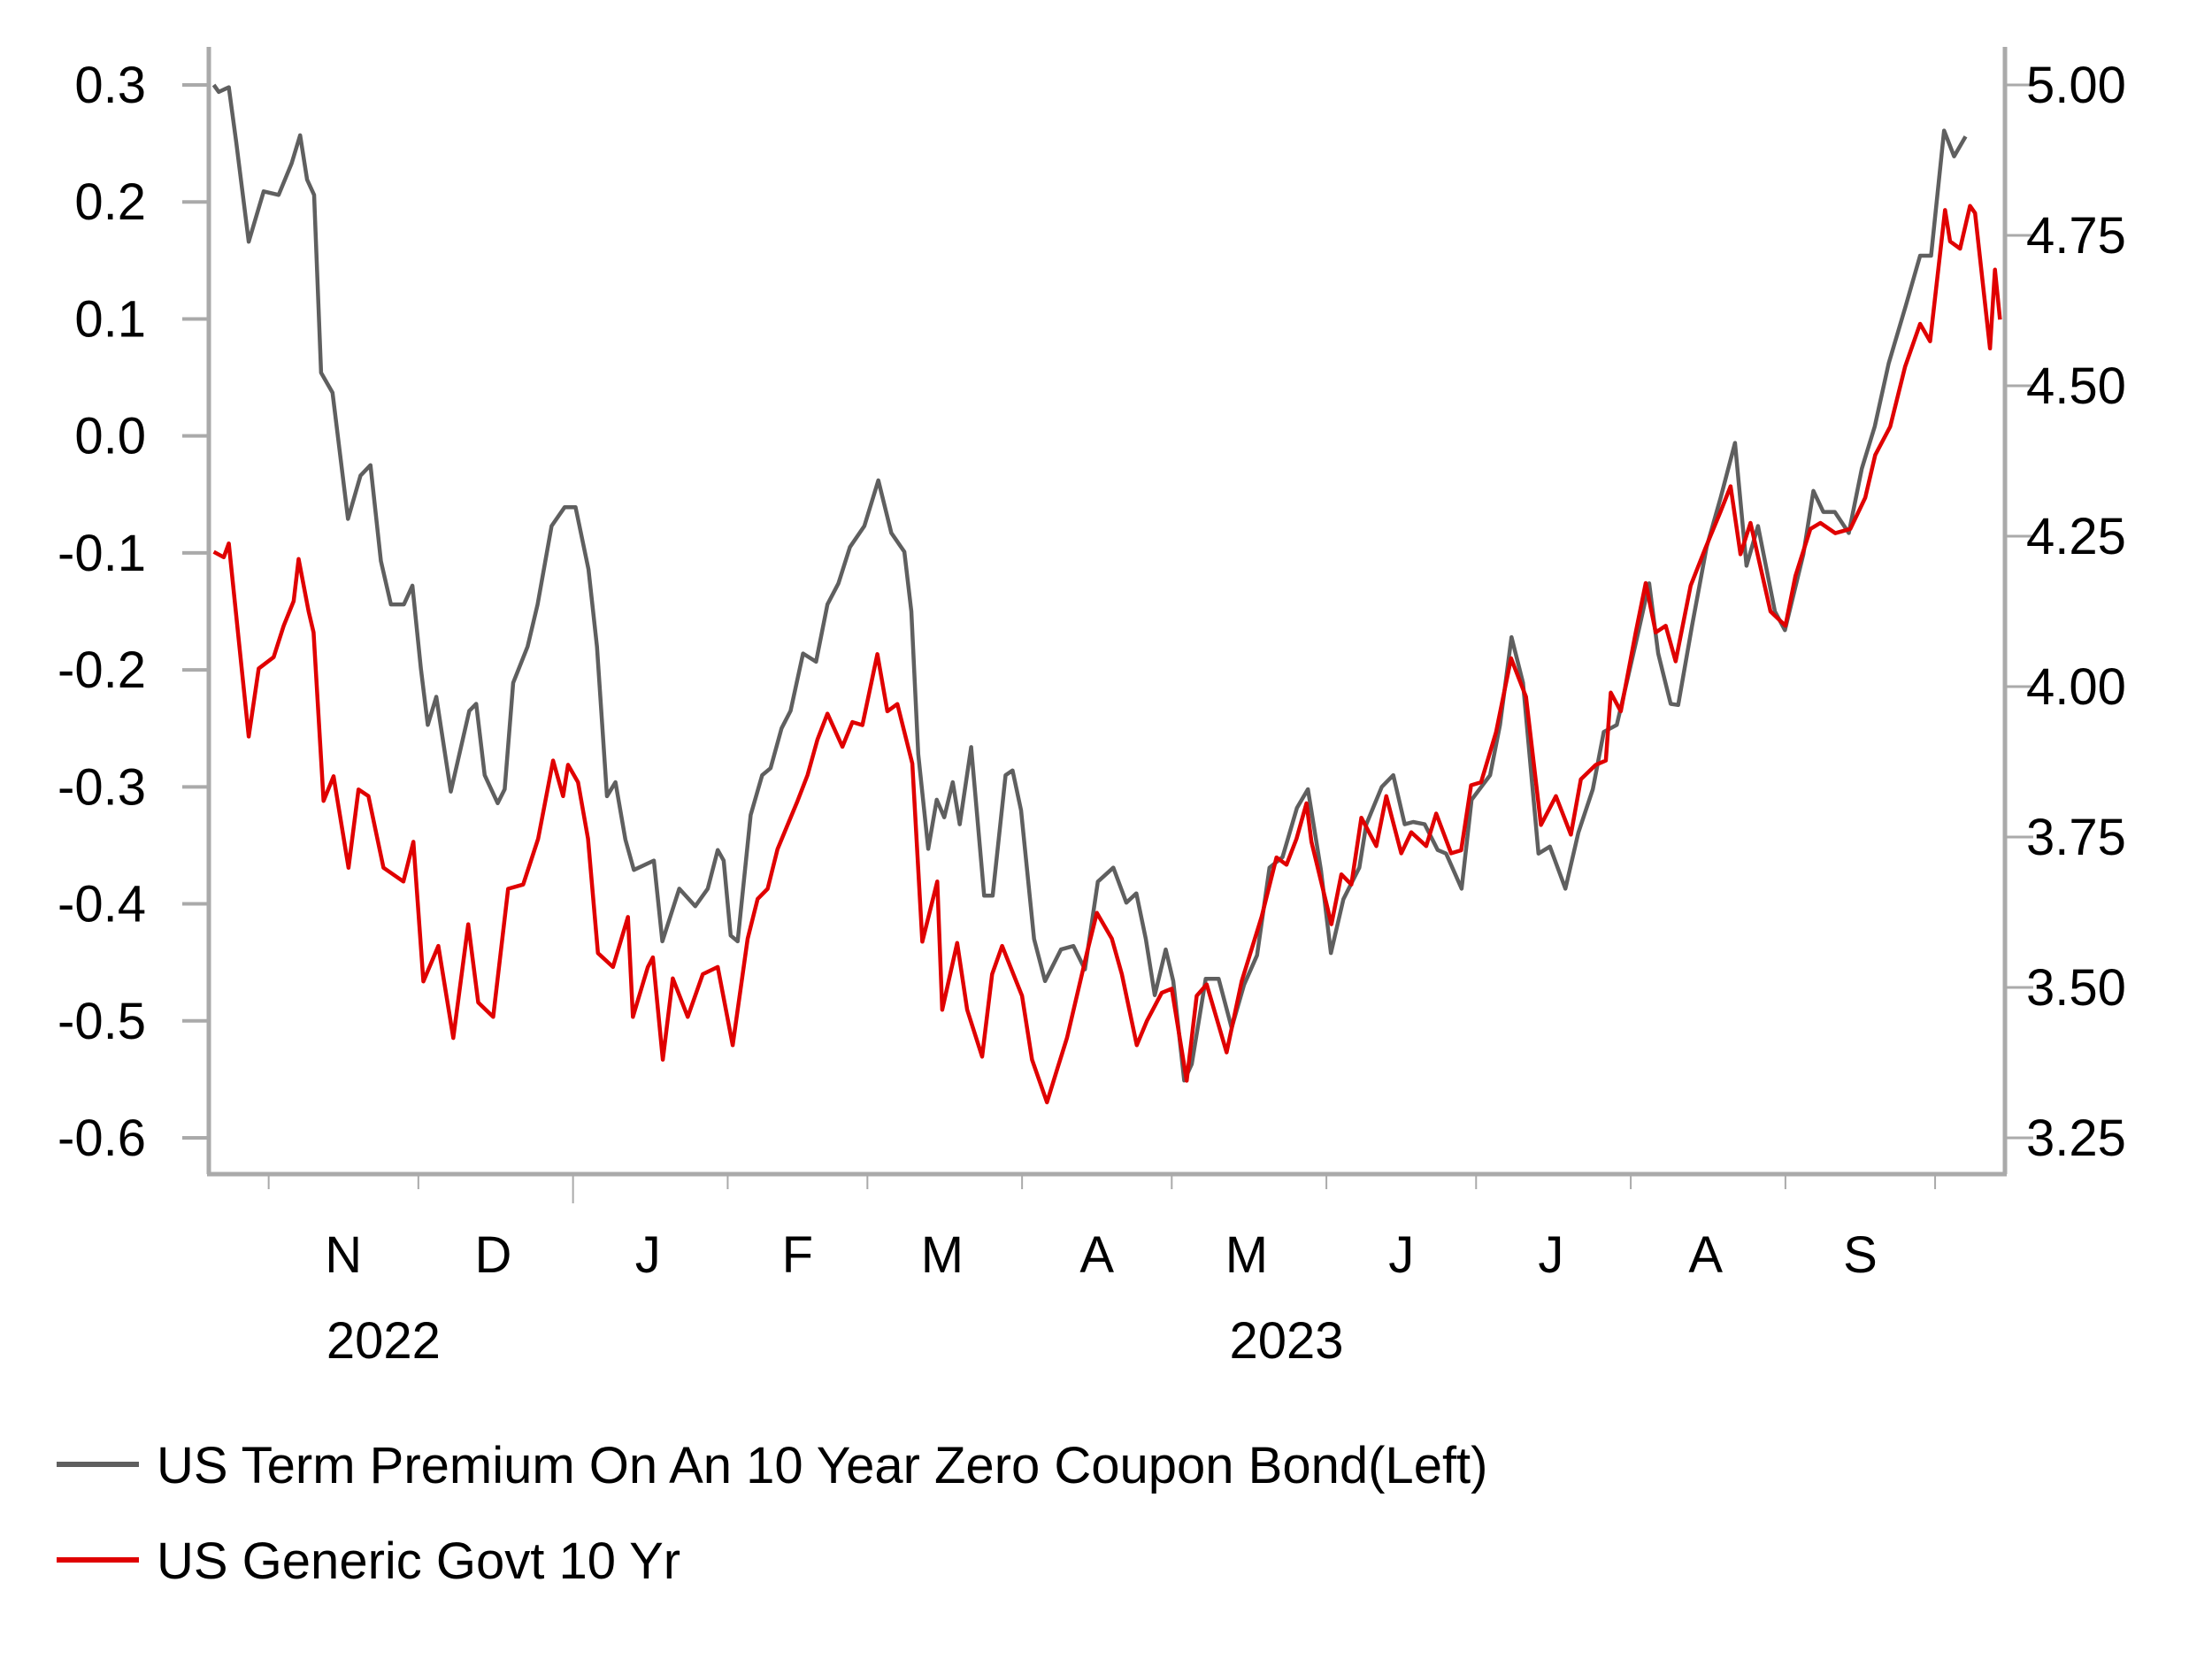  What do you see at coordinates (344, 1255) in the screenshot?
I see `month-label: N` at bounding box center [344, 1255].